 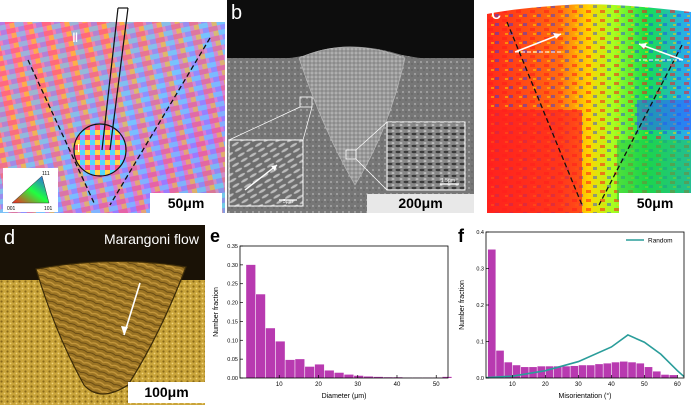 I want to click on panel-letter-e: e, so click(x=215, y=236).